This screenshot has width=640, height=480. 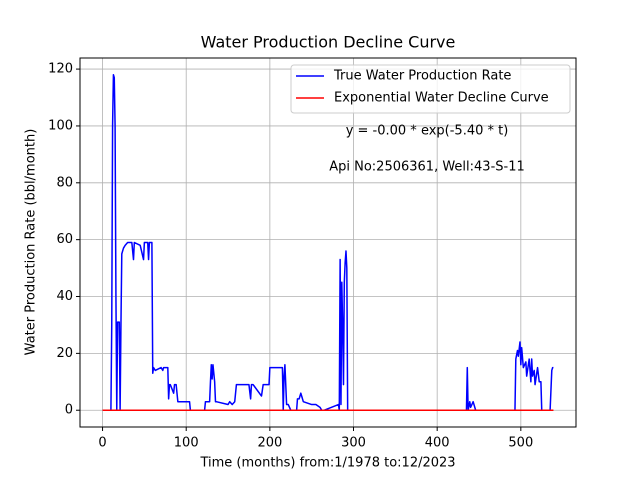 What do you see at coordinates (64, 296) in the screenshot?
I see `y-tick-label: 40` at bounding box center [64, 296].